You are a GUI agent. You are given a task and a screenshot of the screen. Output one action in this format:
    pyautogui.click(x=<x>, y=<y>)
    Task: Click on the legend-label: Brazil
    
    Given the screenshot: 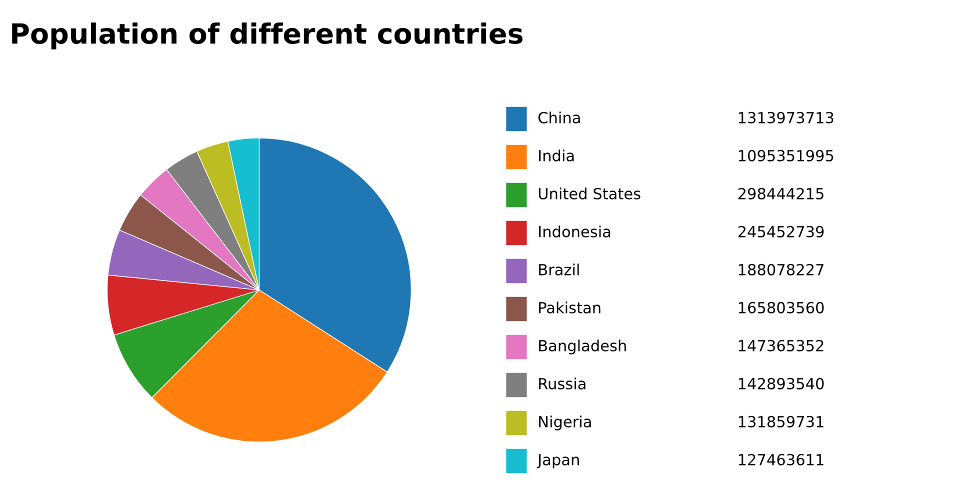 What is the action you would take?
    pyautogui.click(x=559, y=270)
    